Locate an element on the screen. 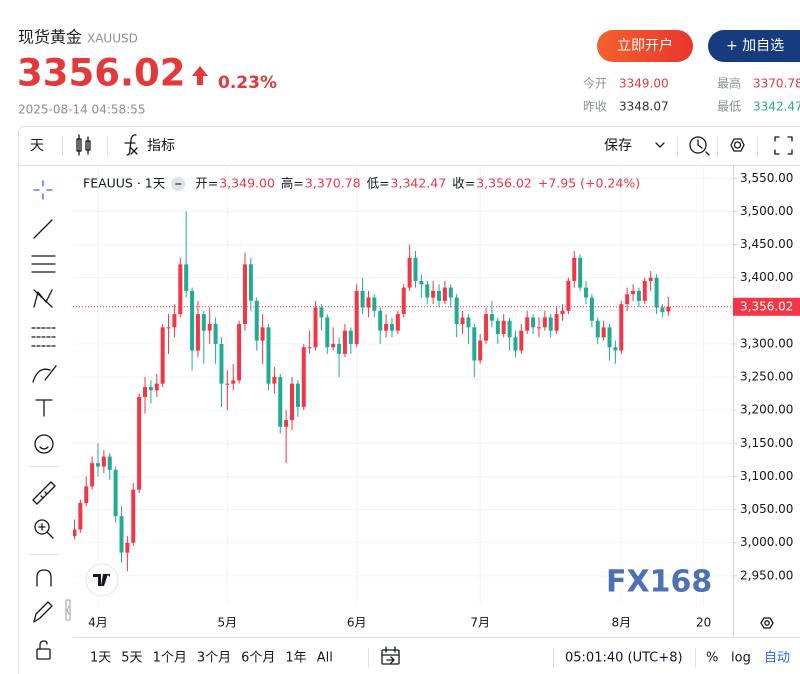 The image size is (800, 674). x-tick-label: 7月 is located at coordinates (480, 623).